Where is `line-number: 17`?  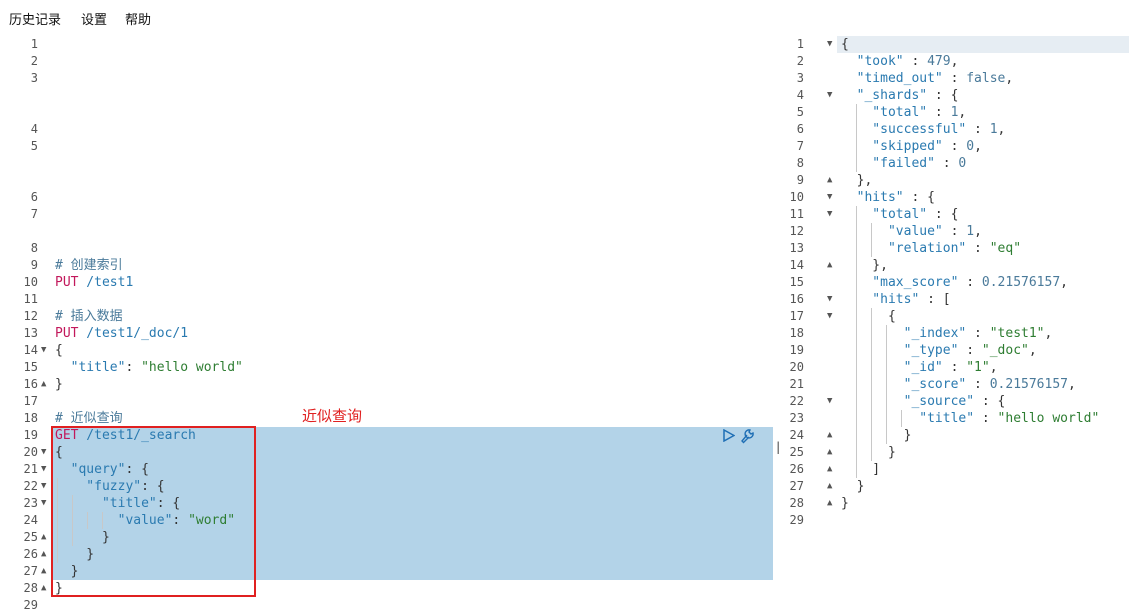 line-number: 17 is located at coordinates (796, 316).